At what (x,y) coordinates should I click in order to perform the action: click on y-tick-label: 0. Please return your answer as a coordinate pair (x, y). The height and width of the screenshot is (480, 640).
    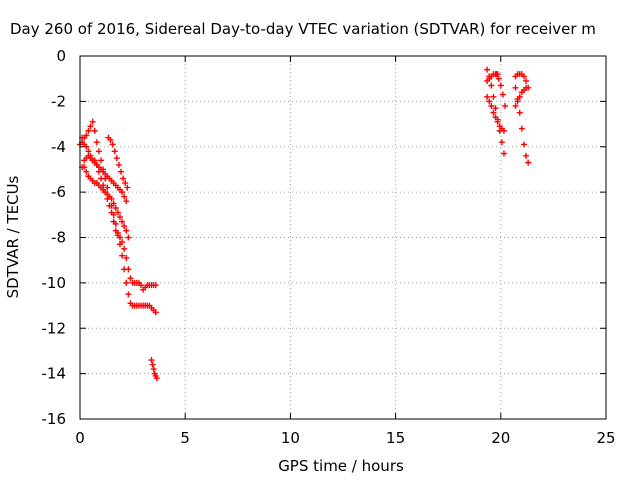
    Looking at the image, I should click on (61, 56).